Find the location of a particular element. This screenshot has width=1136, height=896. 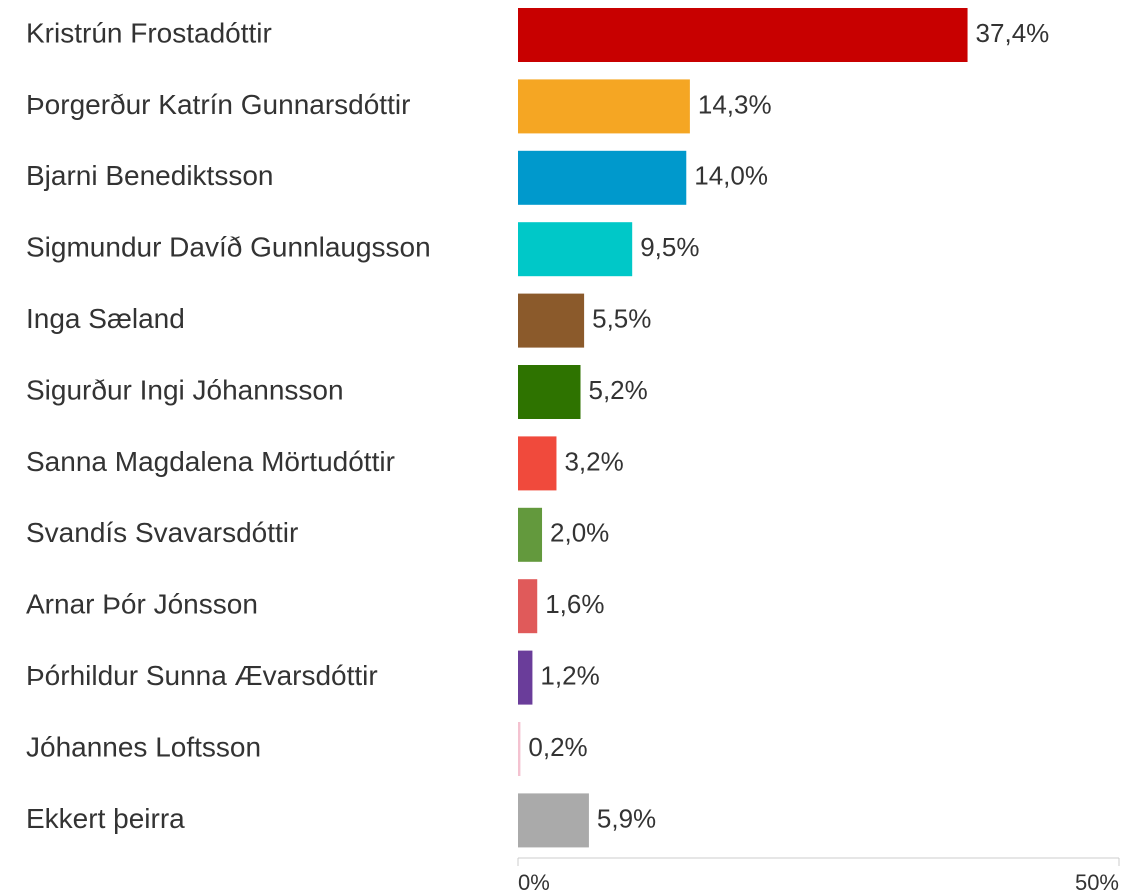

category-label: Jóhannes Loftsson is located at coordinates (143, 746).